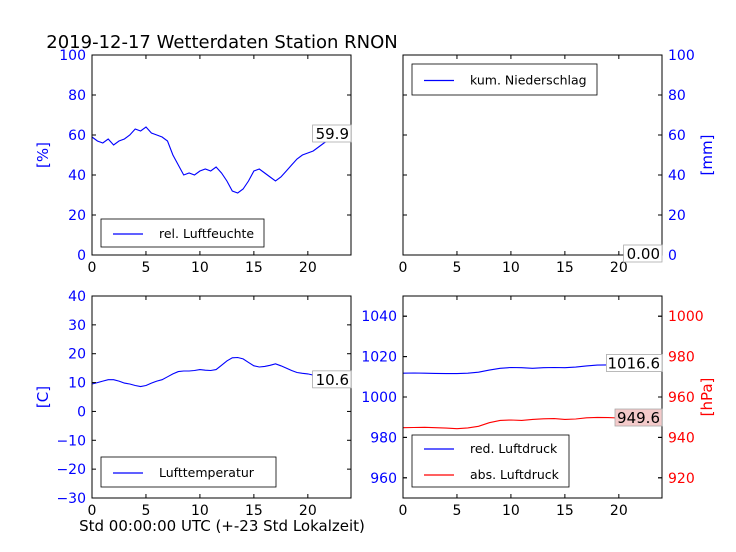 Image resolution: width=736 pixels, height=552 pixels. I want to click on y-tick-label: 1020, so click(379, 358).